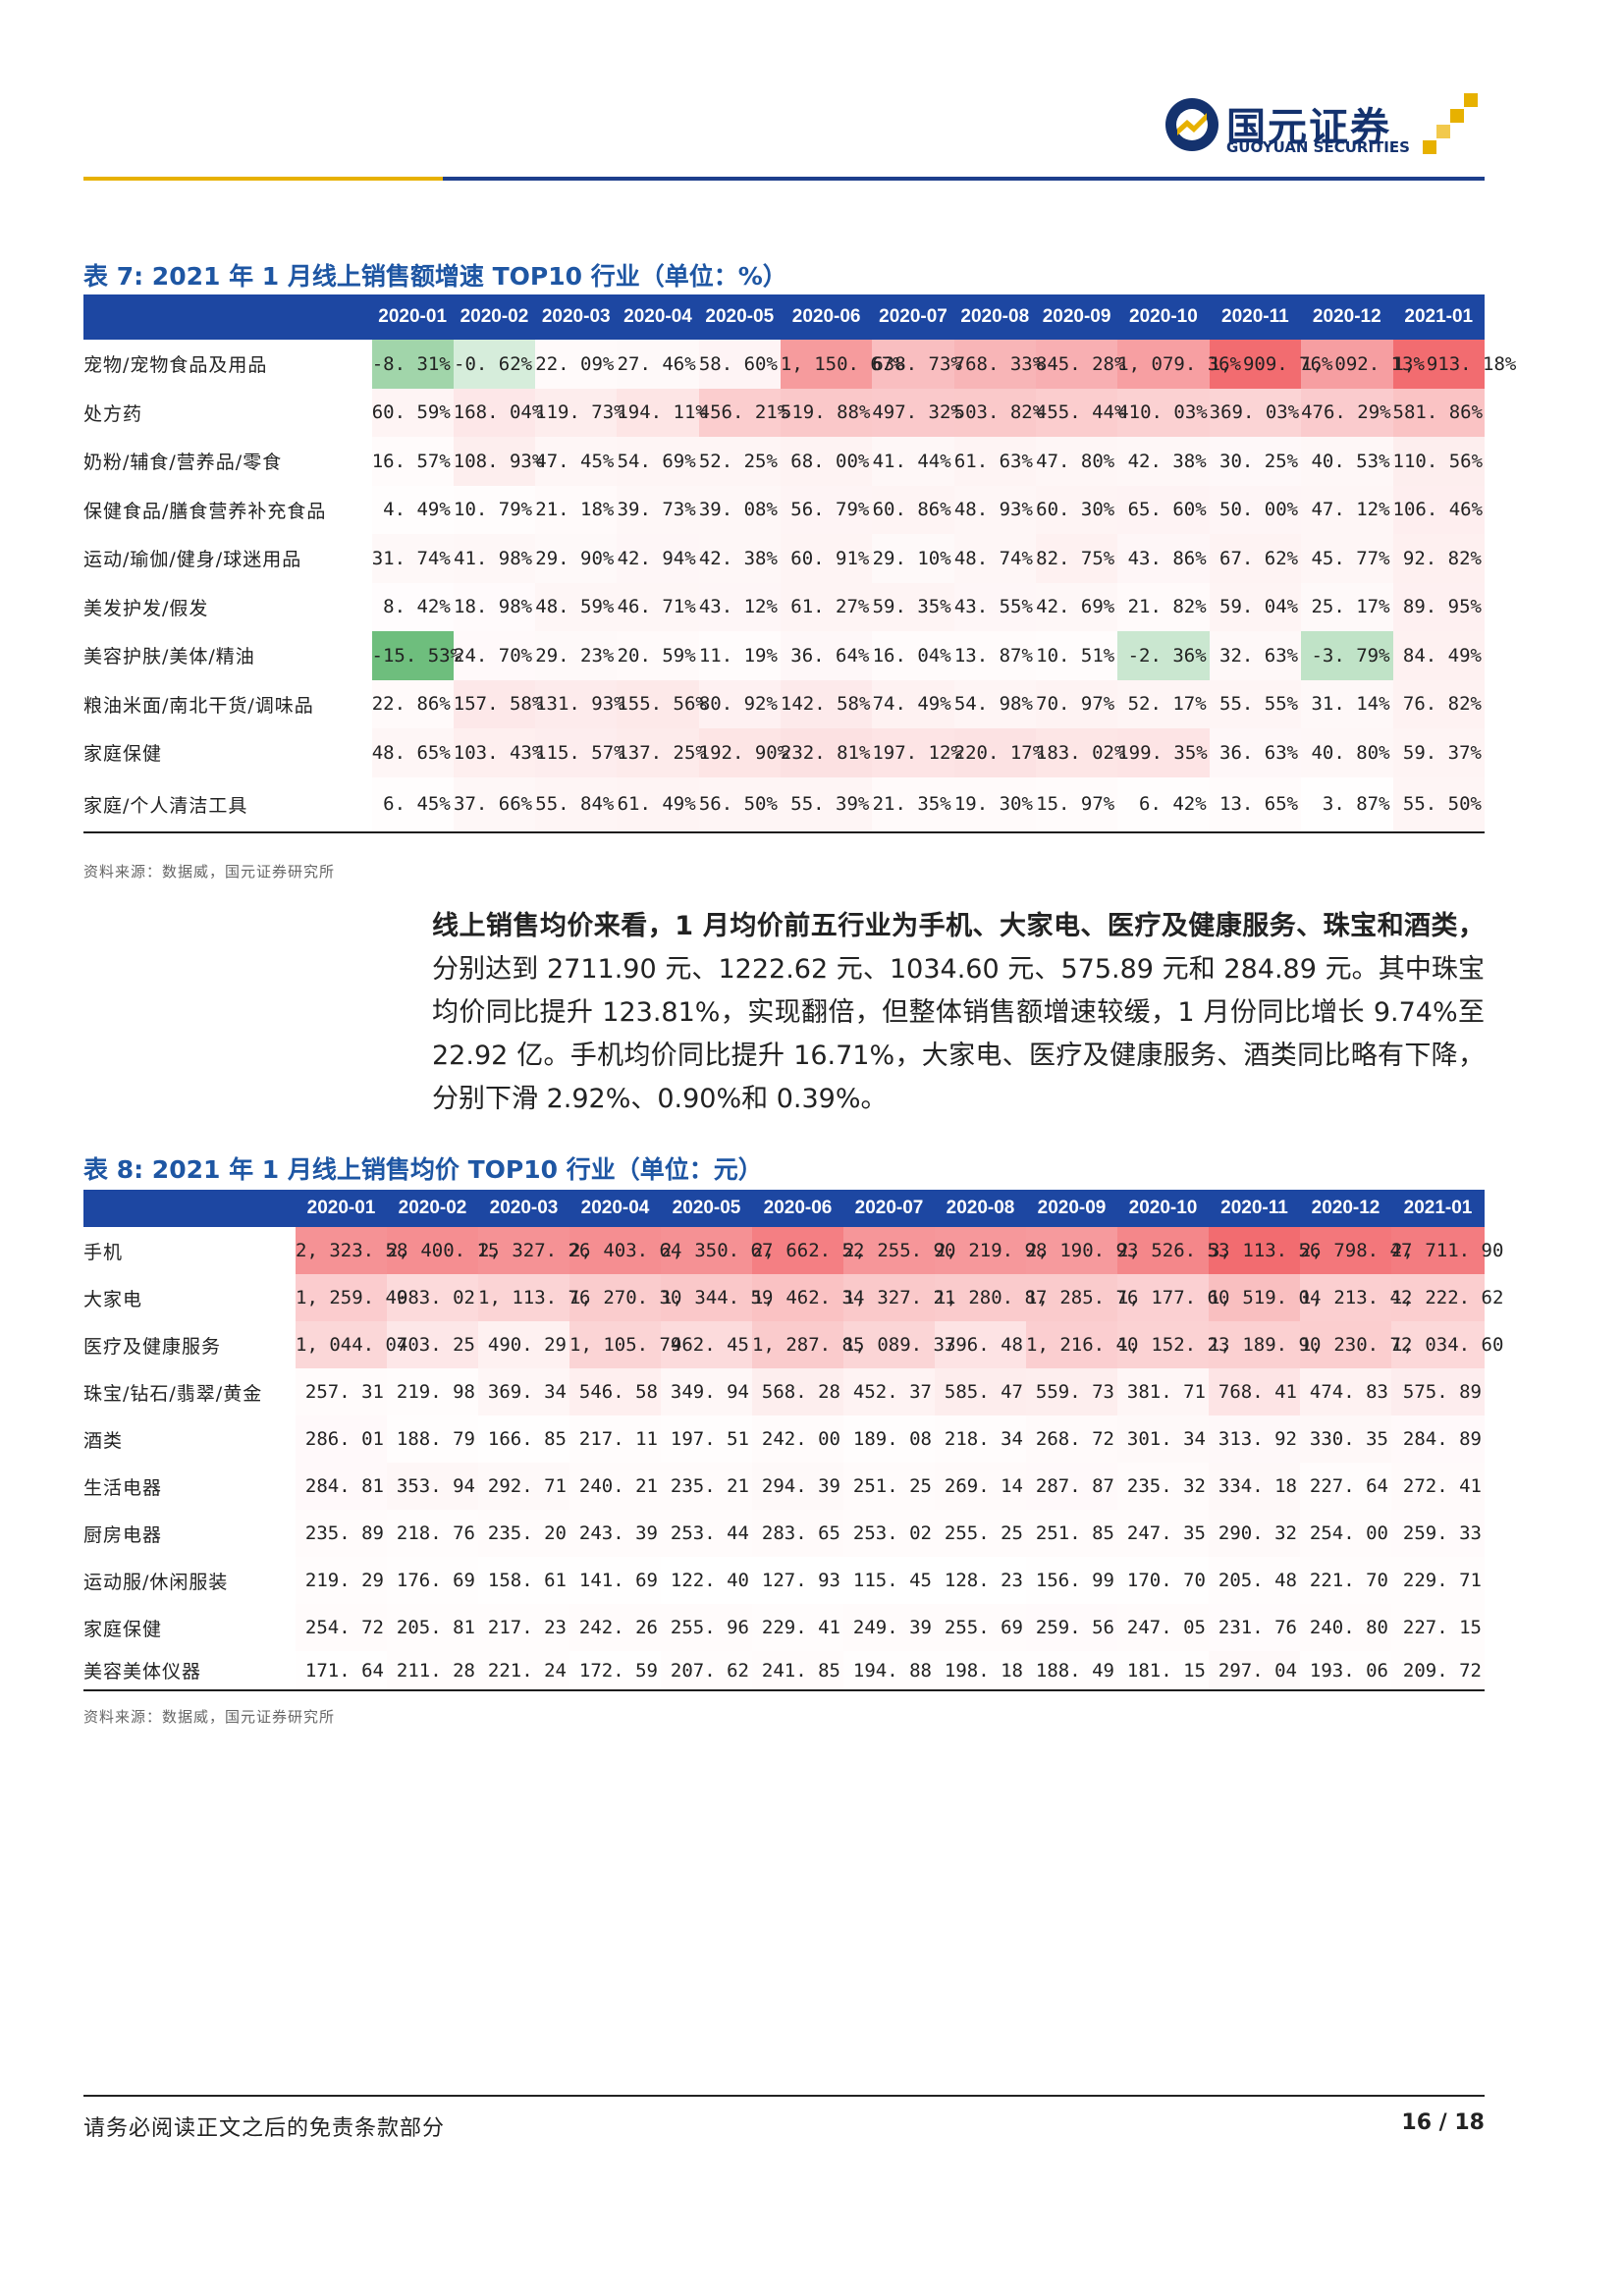 This screenshot has height=2296, width=1624. Describe the element at coordinates (1163, 412) in the screenshot. I see `table-cell: 410. 03%` at that location.